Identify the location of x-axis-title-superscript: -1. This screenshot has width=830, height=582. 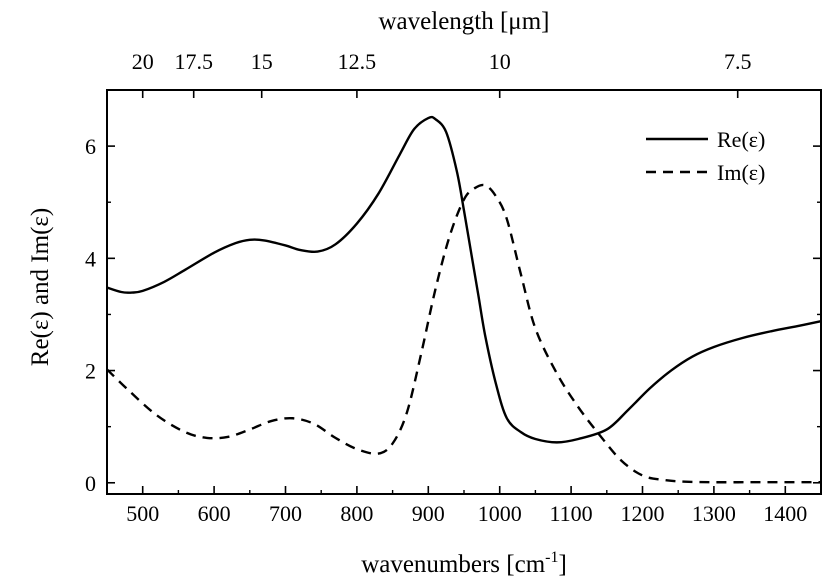
(551, 557).